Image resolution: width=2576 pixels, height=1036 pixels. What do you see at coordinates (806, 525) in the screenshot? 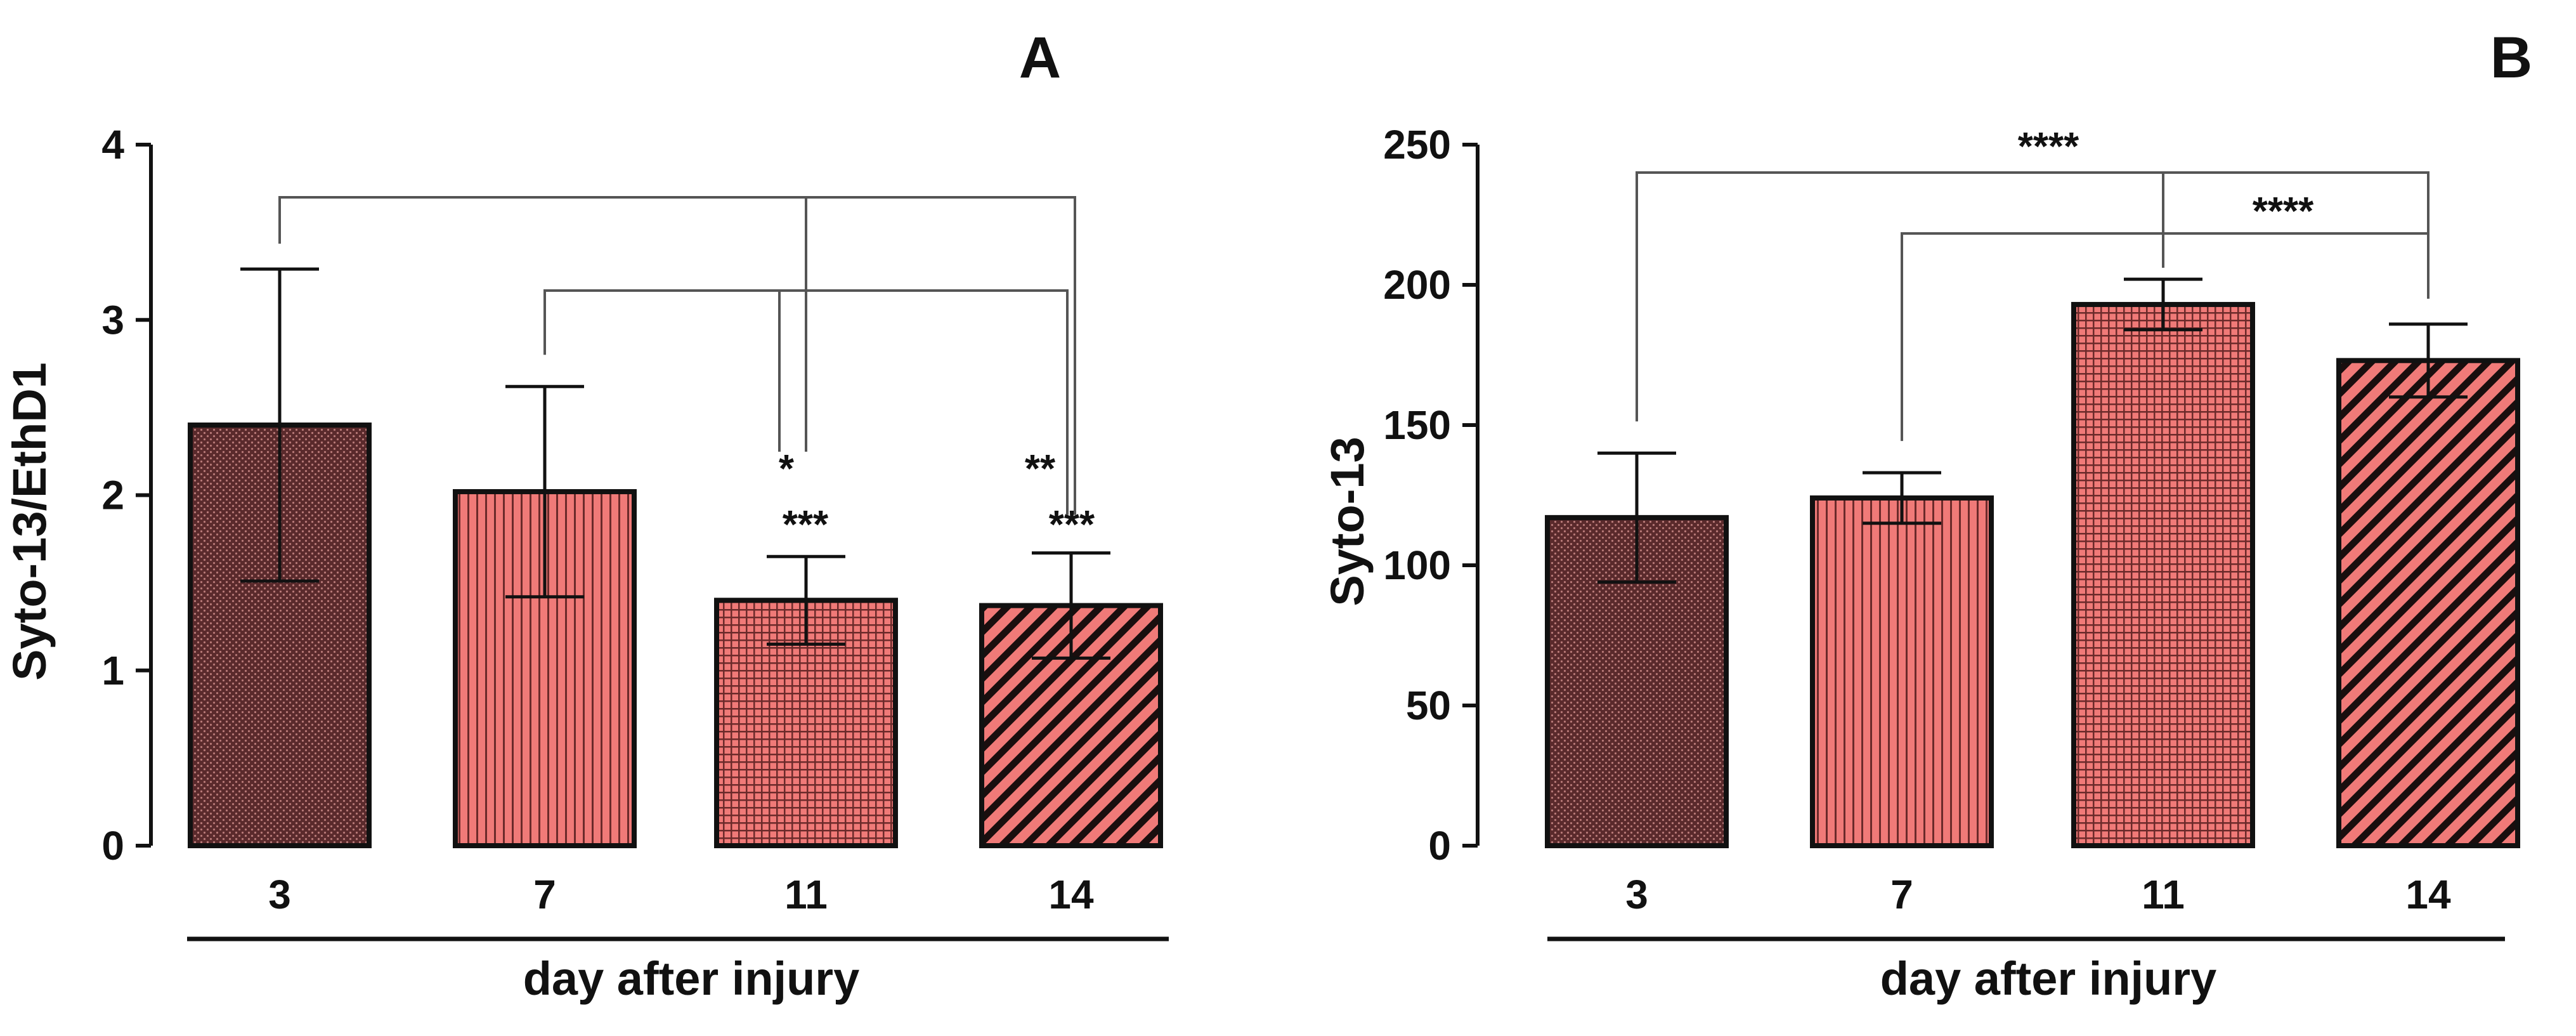
I see `panel-a-sig-label-2: ***` at bounding box center [806, 525].